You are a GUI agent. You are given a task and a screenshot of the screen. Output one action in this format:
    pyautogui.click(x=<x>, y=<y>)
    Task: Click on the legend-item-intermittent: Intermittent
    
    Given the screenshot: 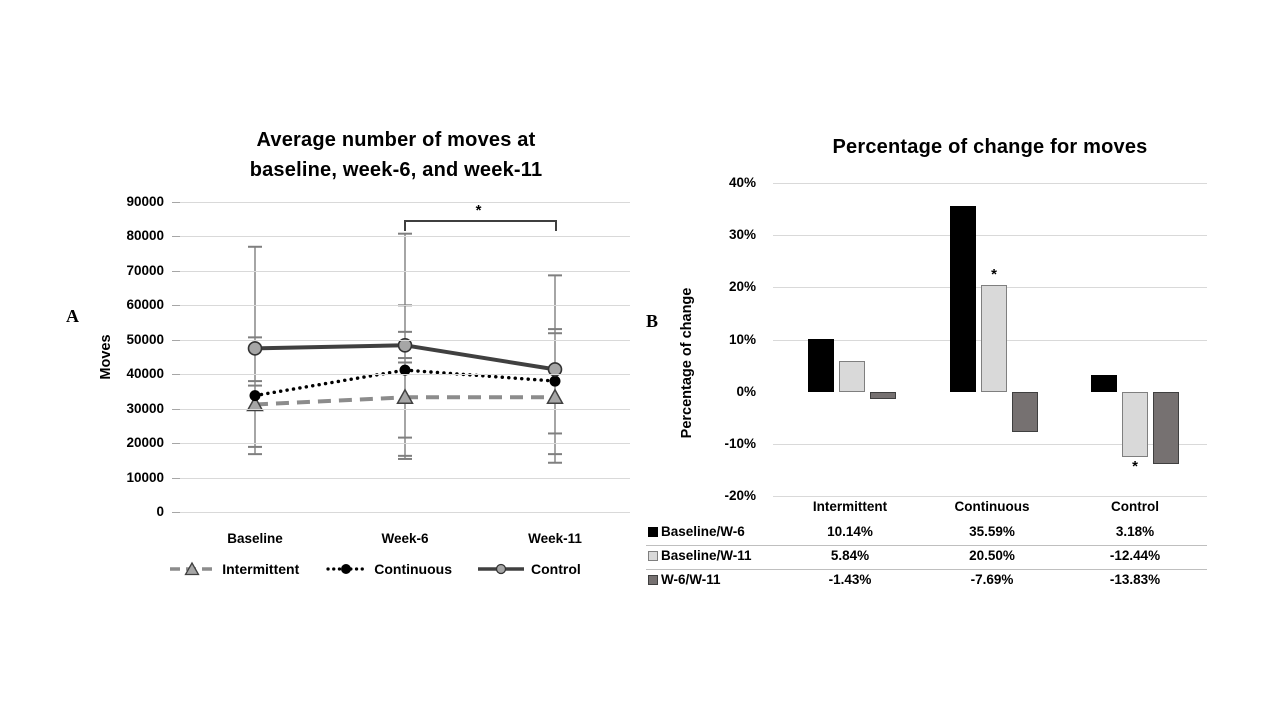 What is the action you would take?
    pyautogui.click(x=234, y=569)
    